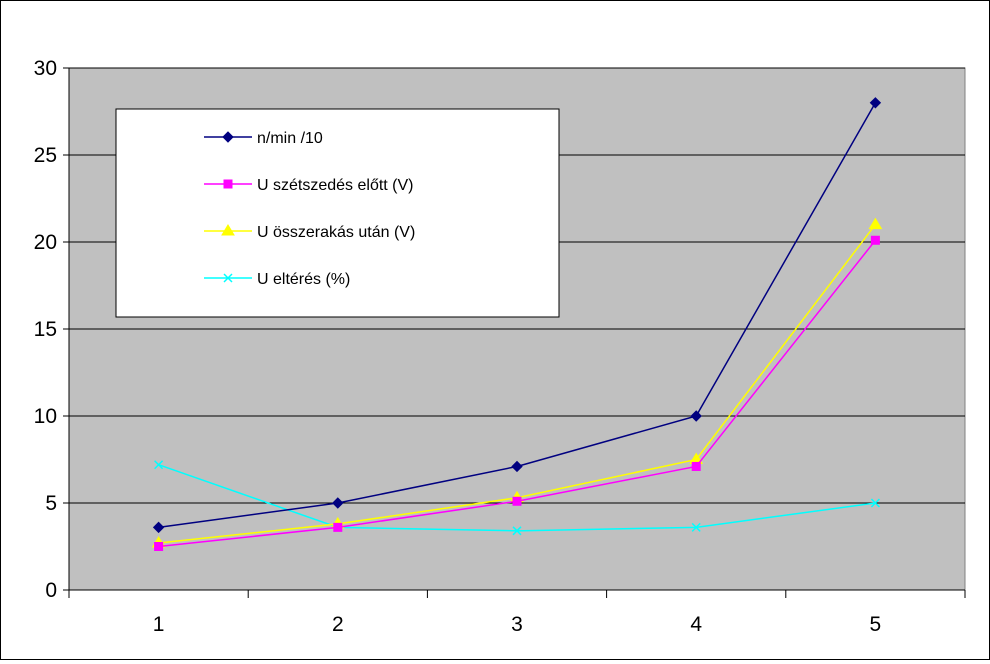  I want to click on x-tick-label: 1, so click(159, 624).